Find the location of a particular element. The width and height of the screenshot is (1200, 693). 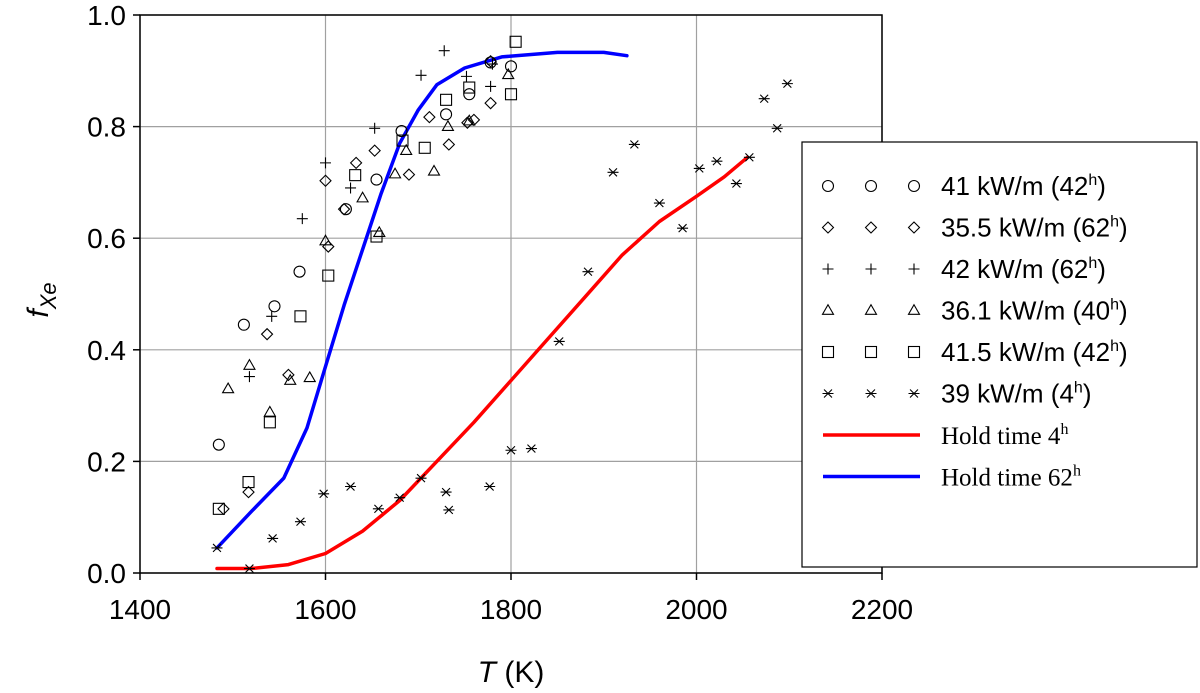

legend-label: Hold time 4h is located at coordinates (1004, 435).